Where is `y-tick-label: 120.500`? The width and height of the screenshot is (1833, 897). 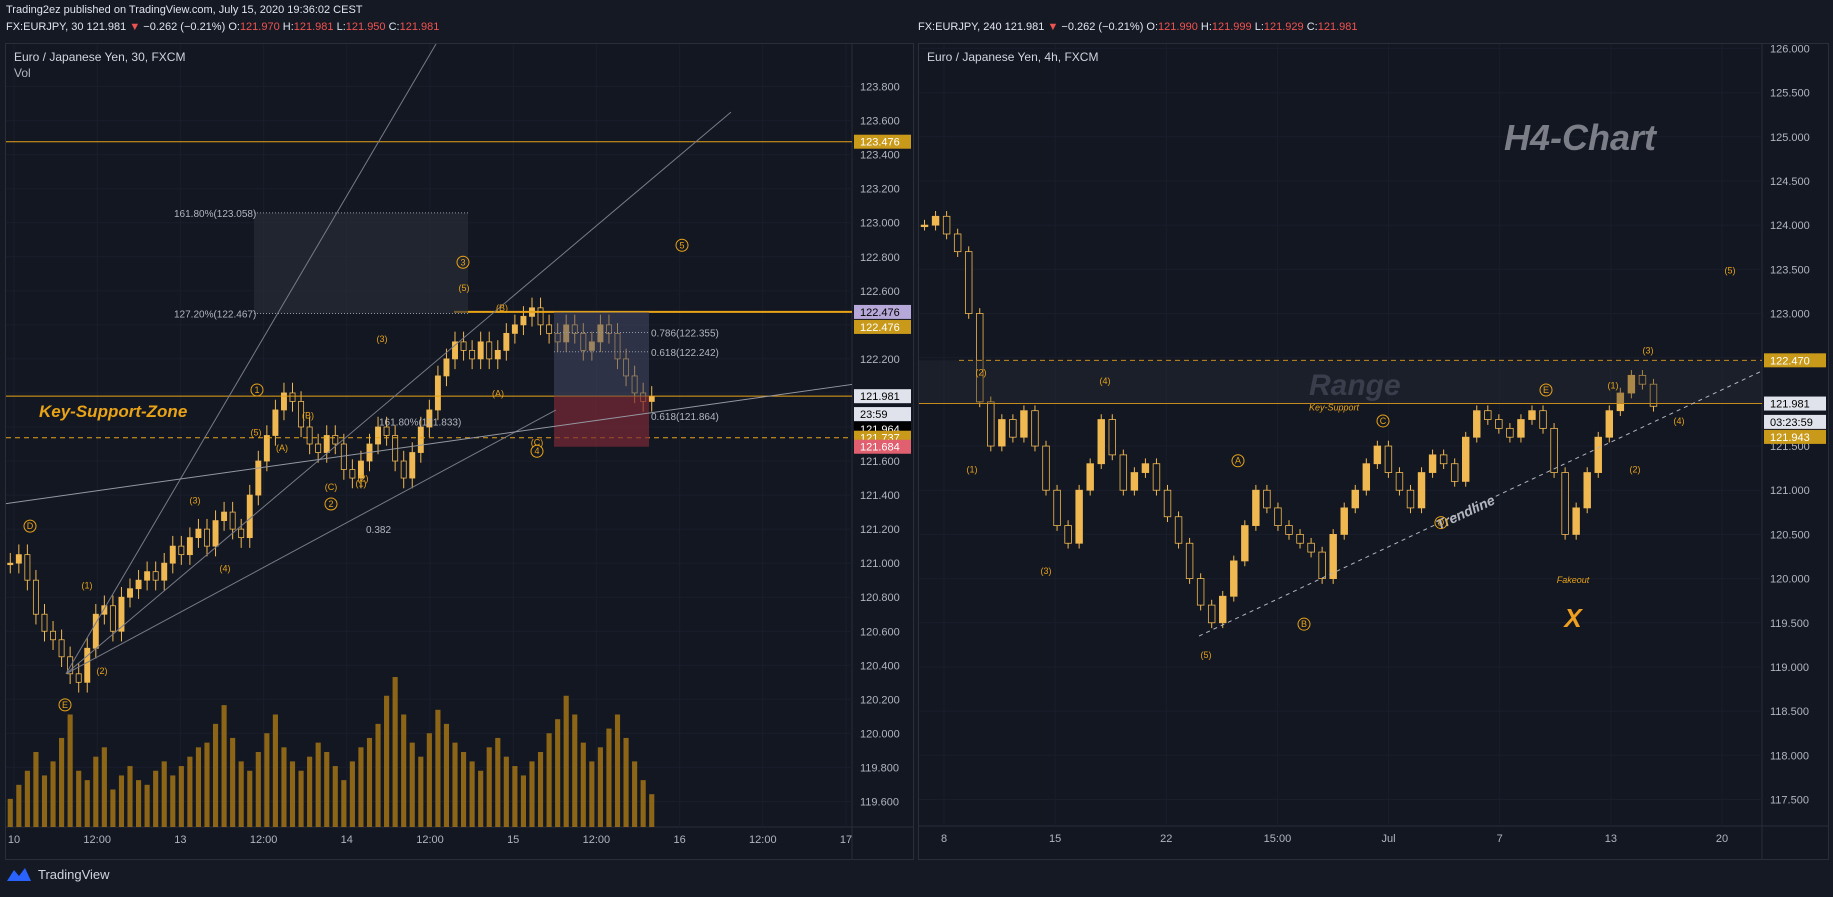
y-tick-label: 120.500 is located at coordinates (1790, 535).